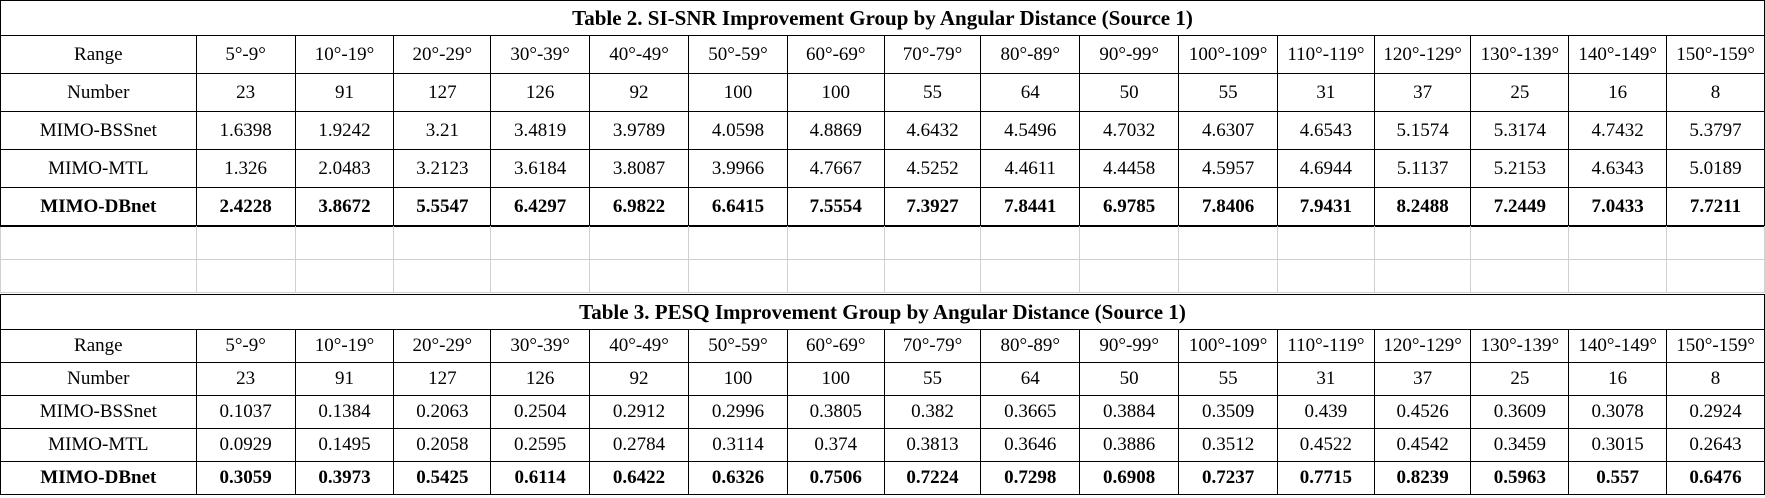 This screenshot has width=1765, height=498. I want to click on table-cell: 50, so click(1129, 92).